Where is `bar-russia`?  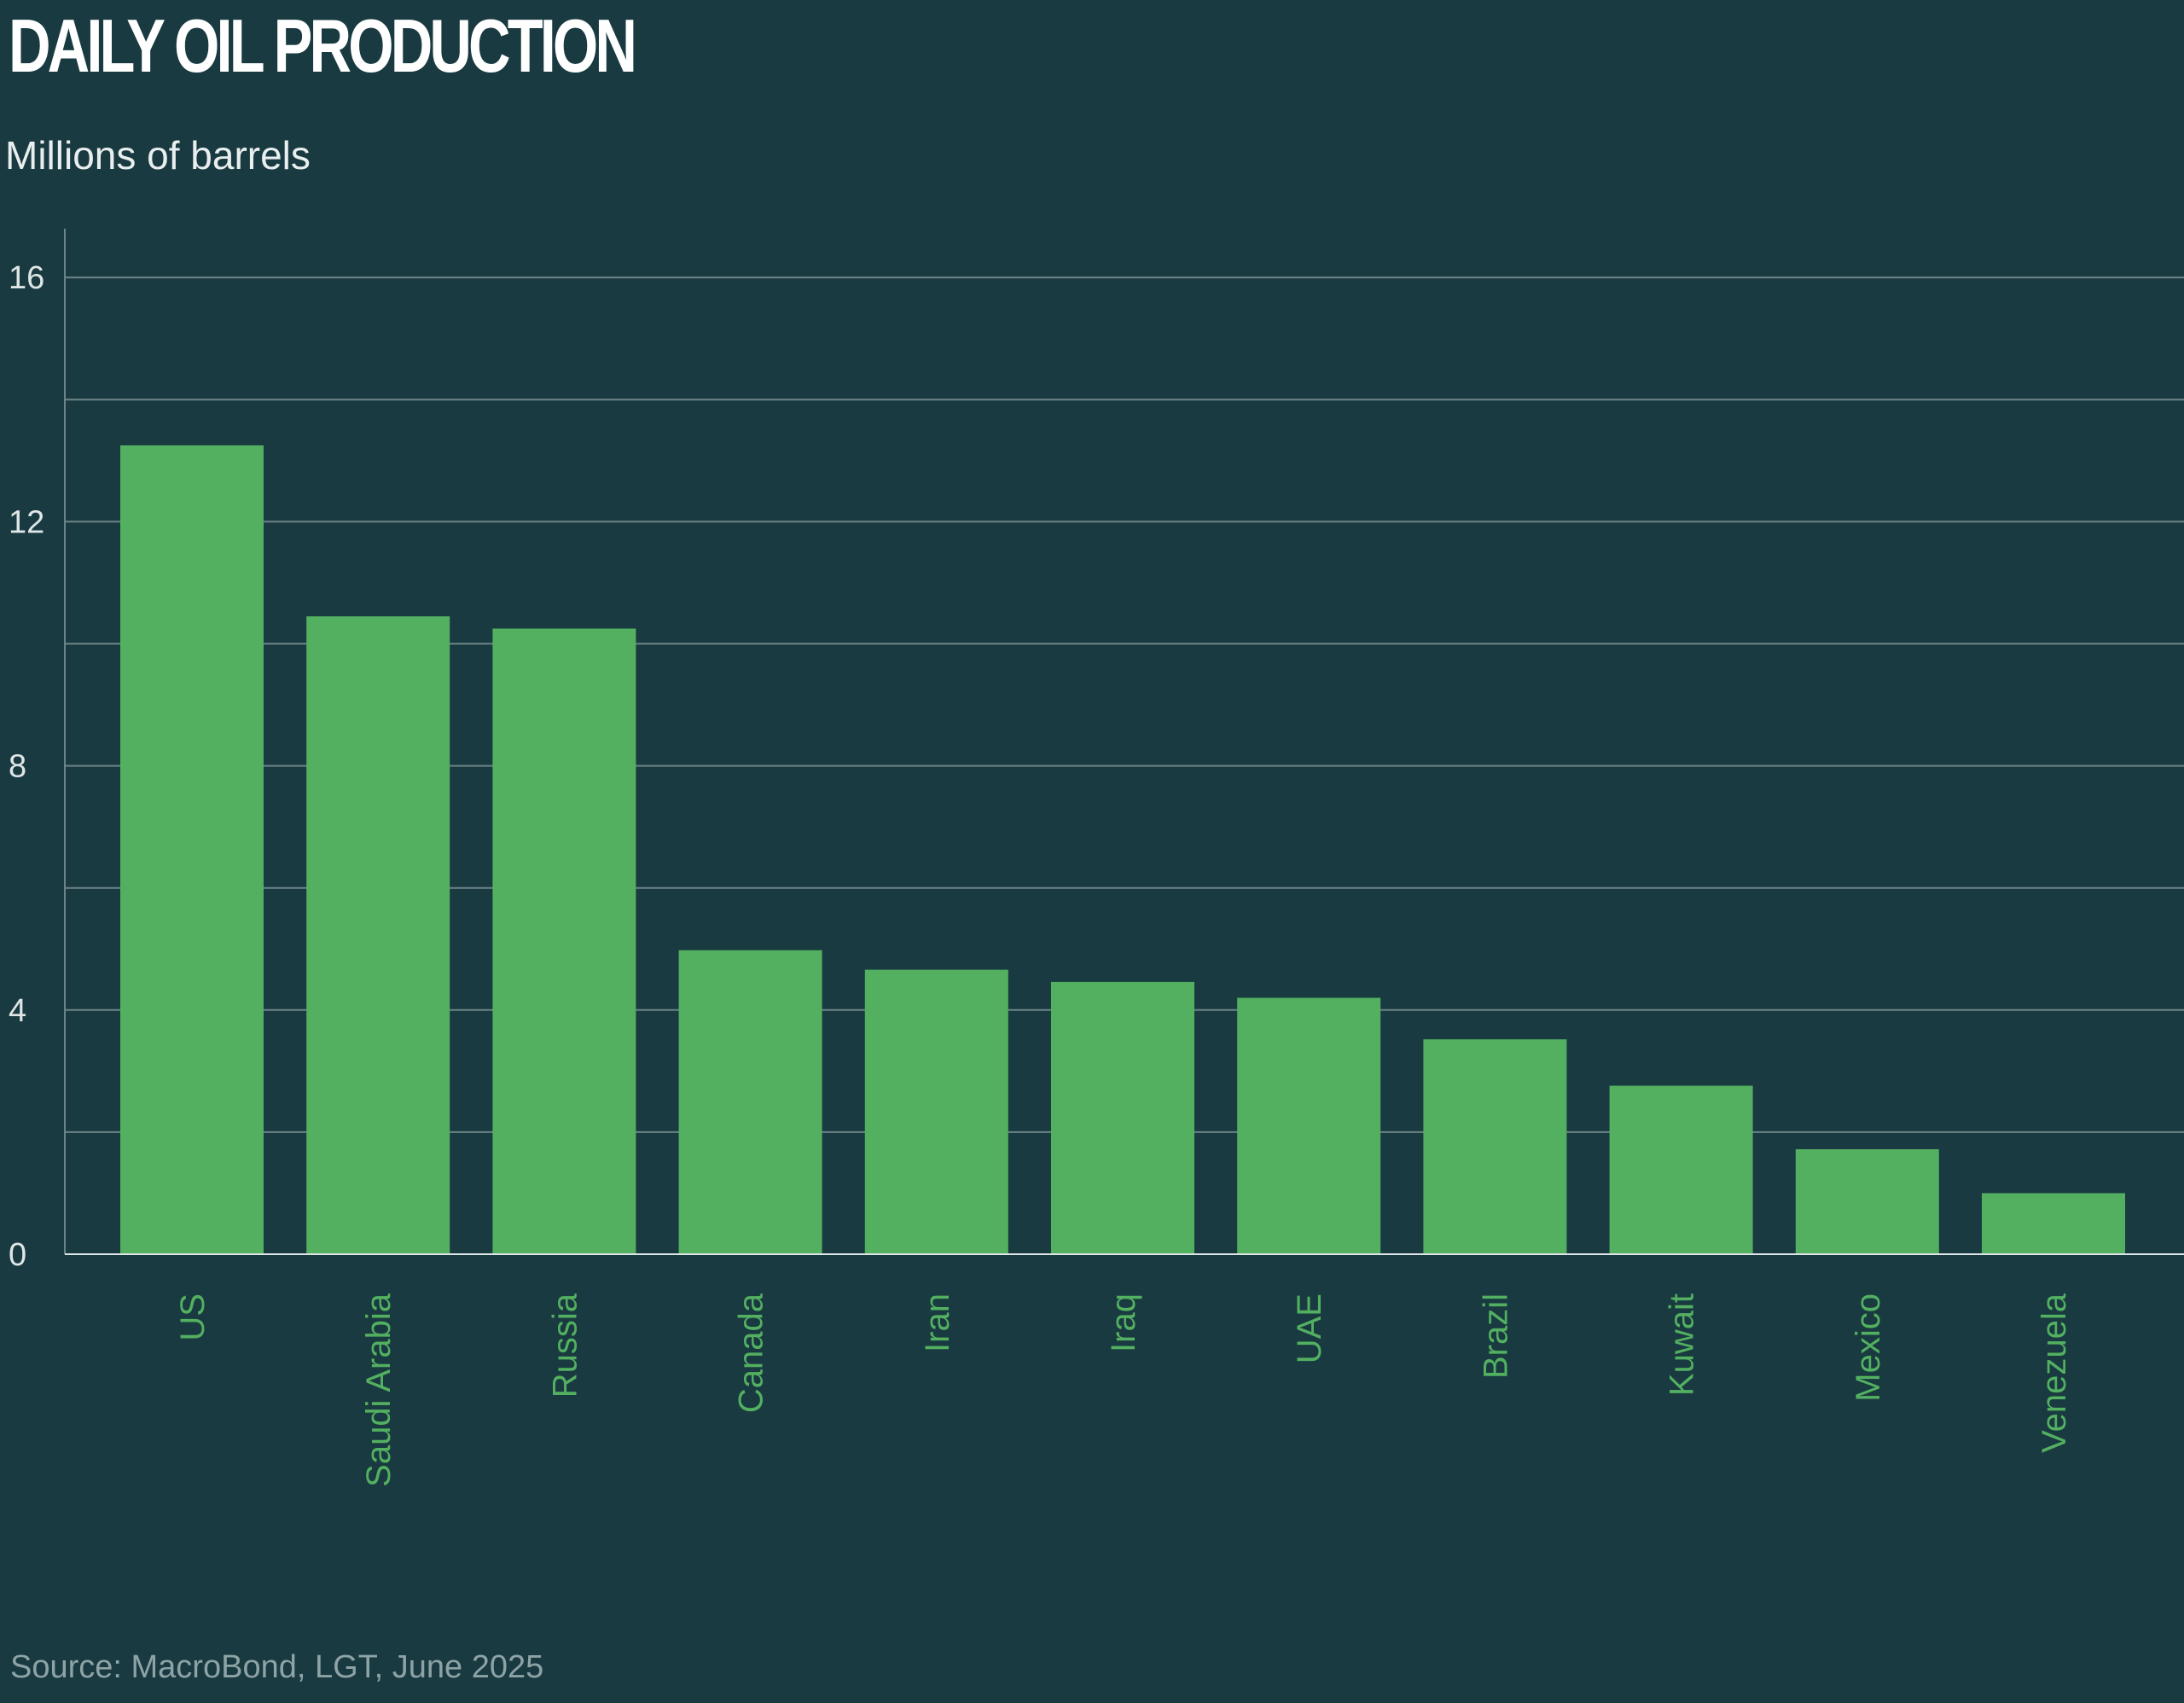
bar-russia is located at coordinates (564, 941).